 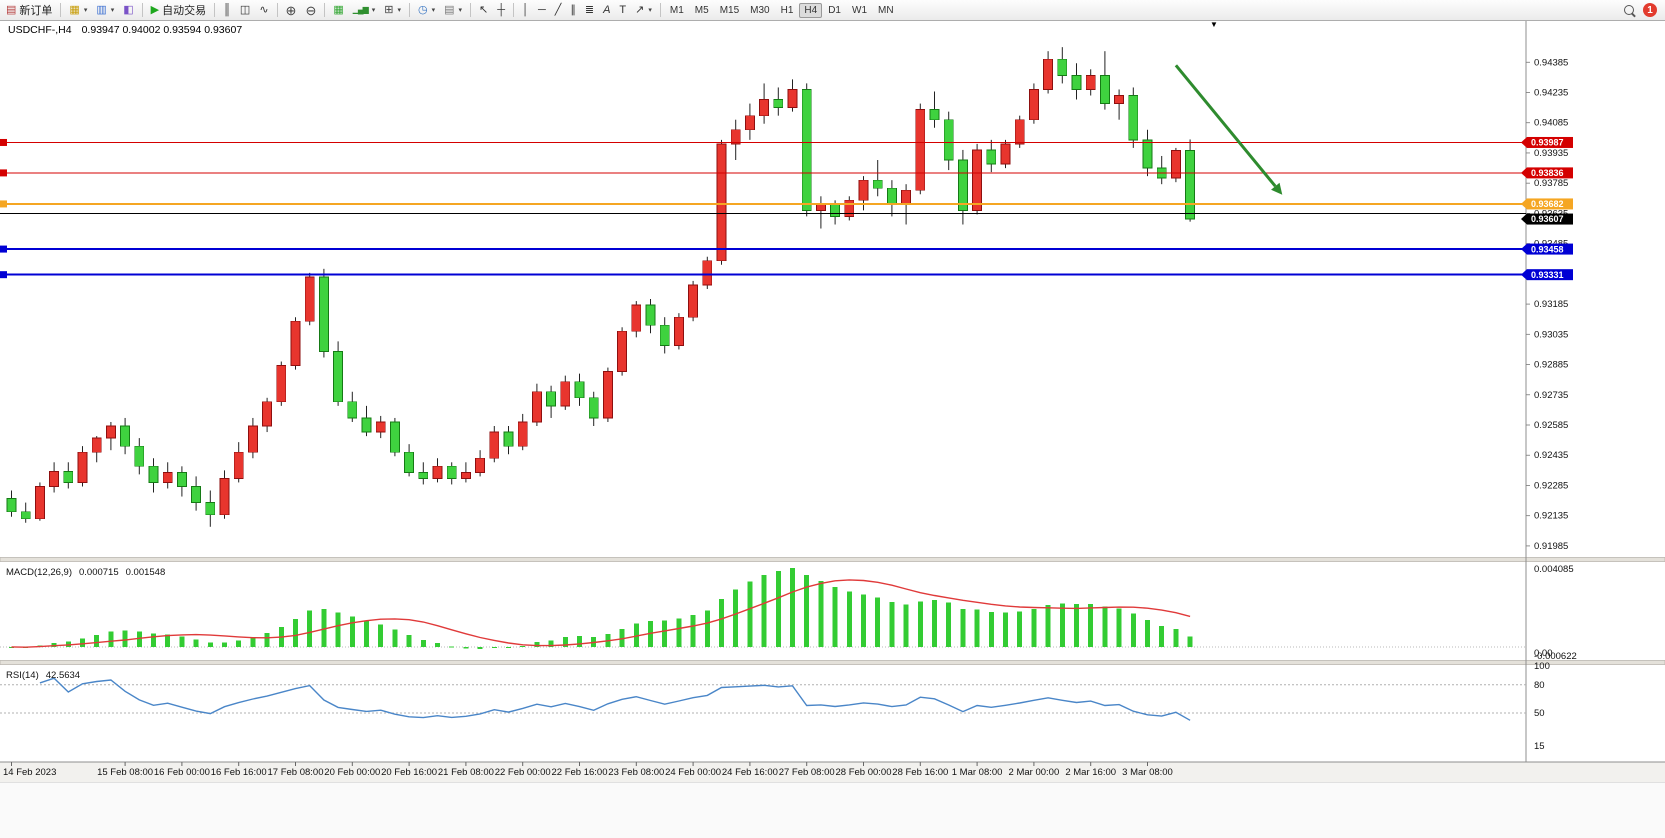 I want to click on svg-text: 0.94385, so click(x=1551, y=62).